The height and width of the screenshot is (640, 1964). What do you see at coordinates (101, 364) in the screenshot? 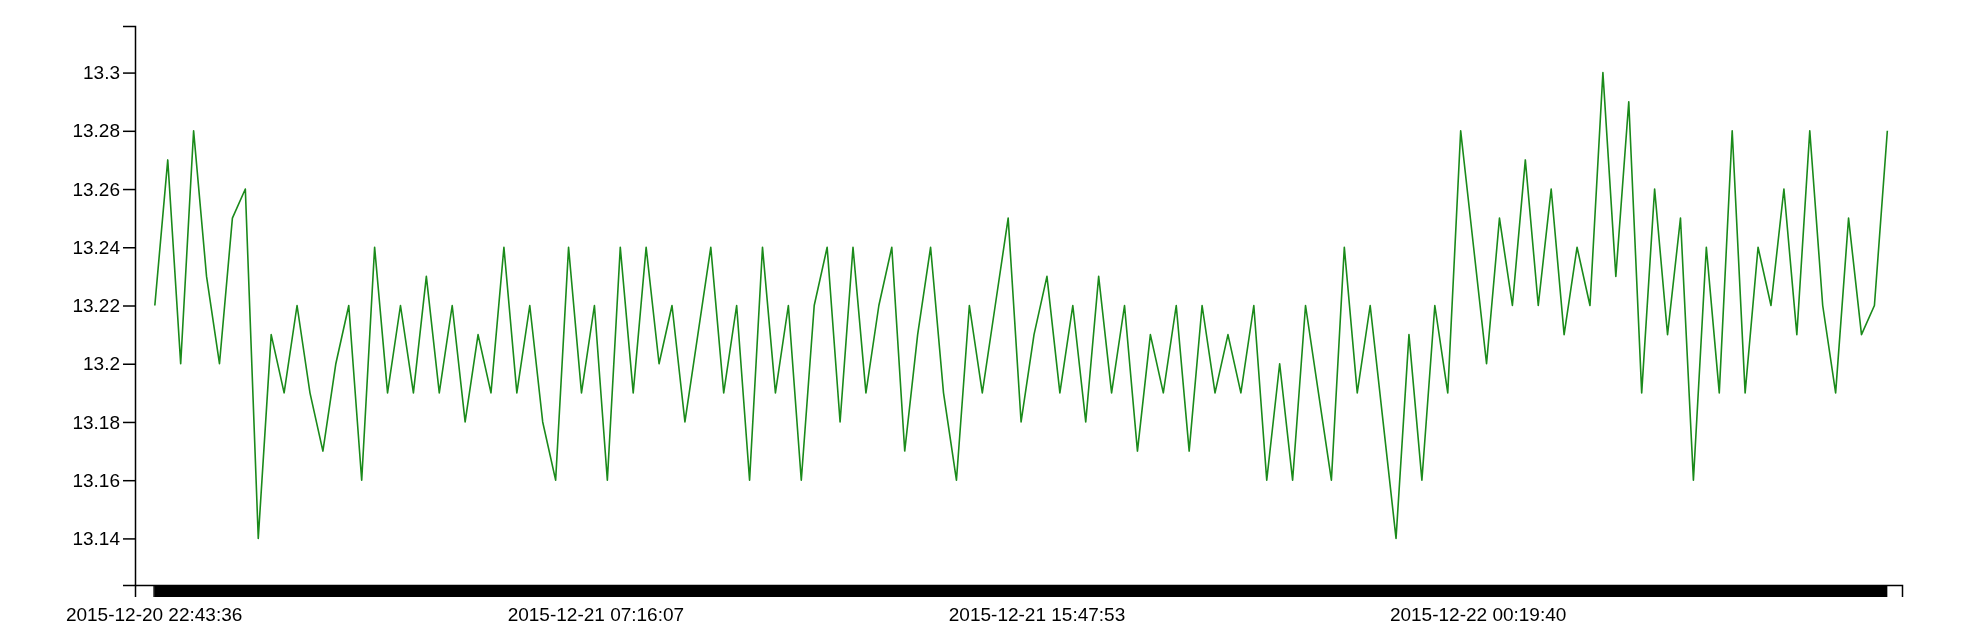
I see `y-tick-label: 13.2` at bounding box center [101, 364].